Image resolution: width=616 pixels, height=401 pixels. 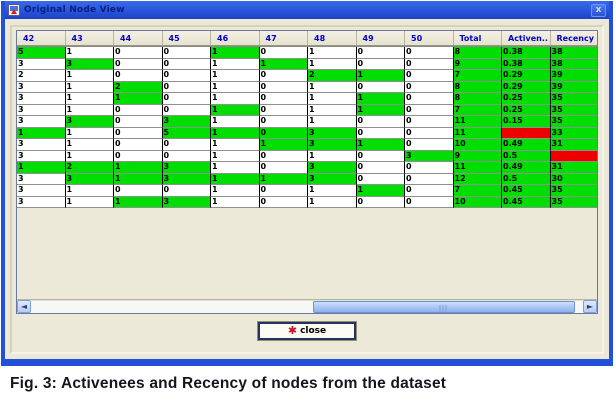 I want to click on table-cell: 9, so click(x=477, y=64).